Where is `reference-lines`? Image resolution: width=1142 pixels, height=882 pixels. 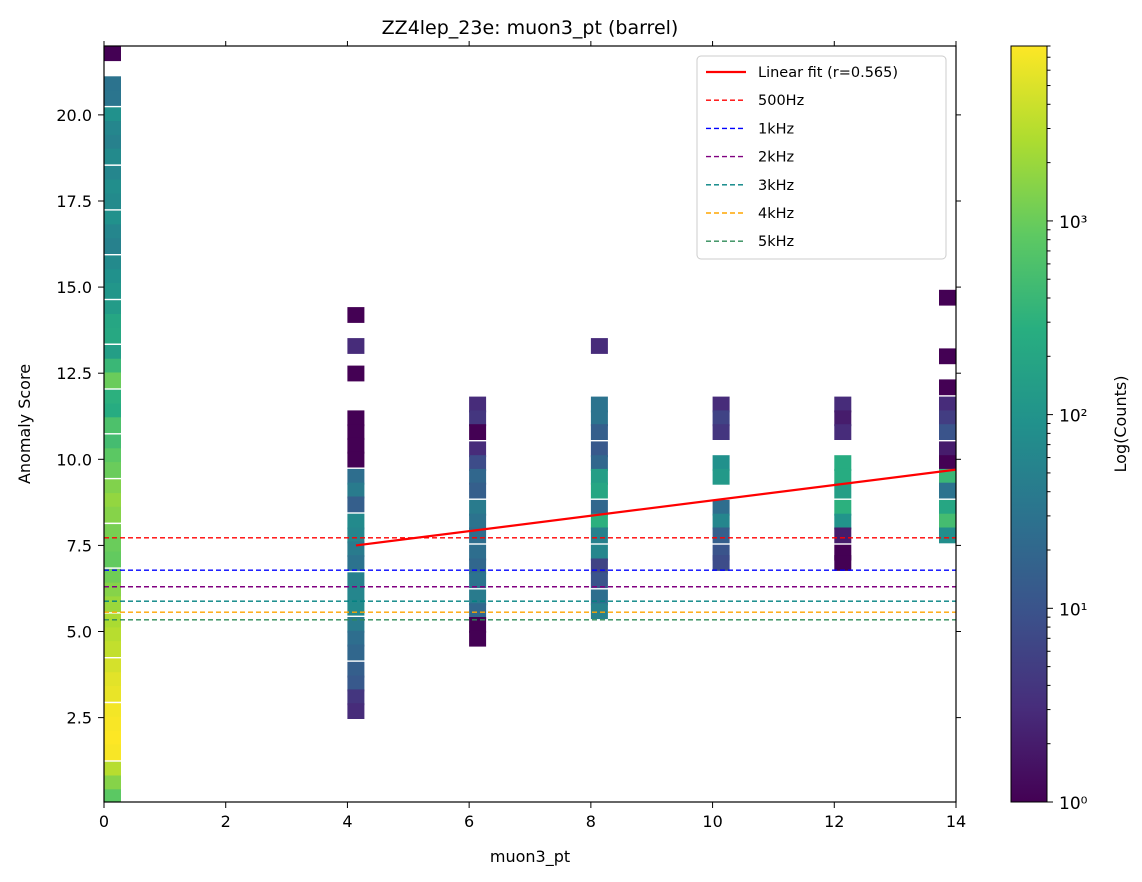 reference-lines is located at coordinates (530, 544).